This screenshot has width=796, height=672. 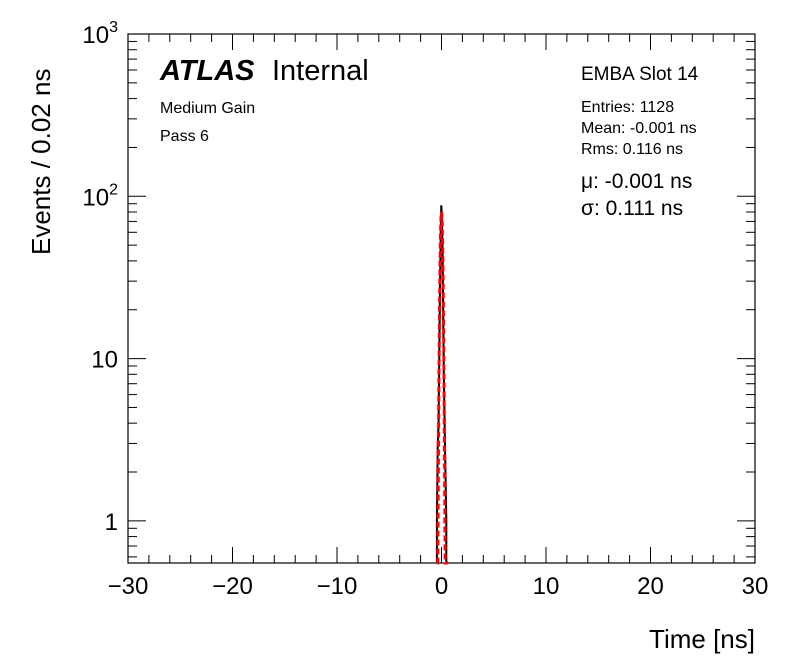 What do you see at coordinates (627, 107) in the screenshot?
I see `entries-label: Entries: 1128` at bounding box center [627, 107].